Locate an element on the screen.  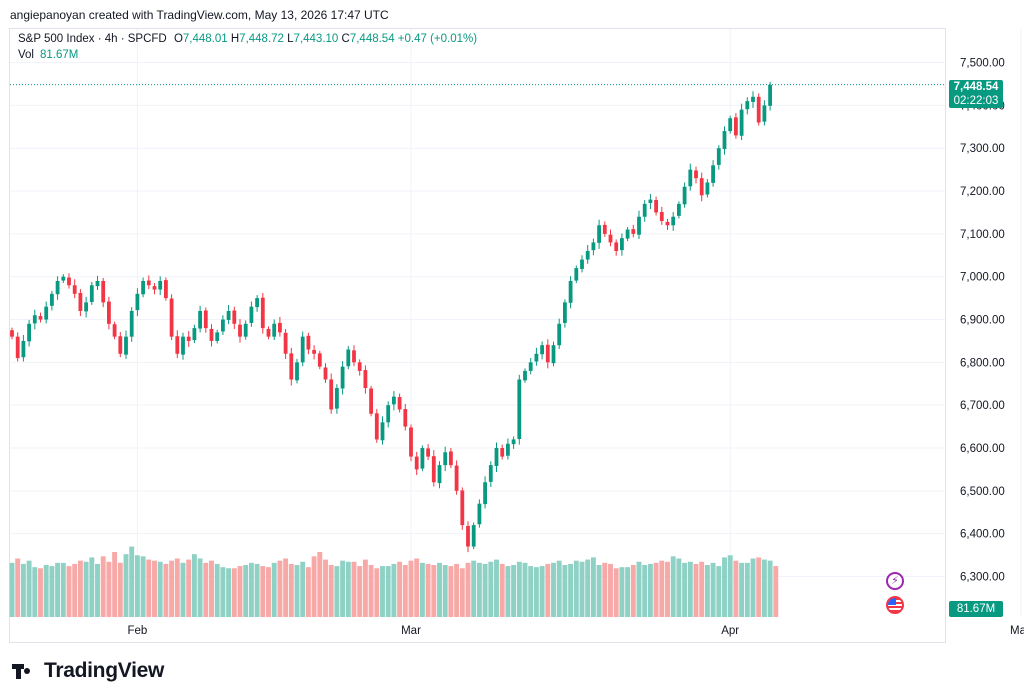
lightning-icon: ⚡ is located at coordinates (895, 581).